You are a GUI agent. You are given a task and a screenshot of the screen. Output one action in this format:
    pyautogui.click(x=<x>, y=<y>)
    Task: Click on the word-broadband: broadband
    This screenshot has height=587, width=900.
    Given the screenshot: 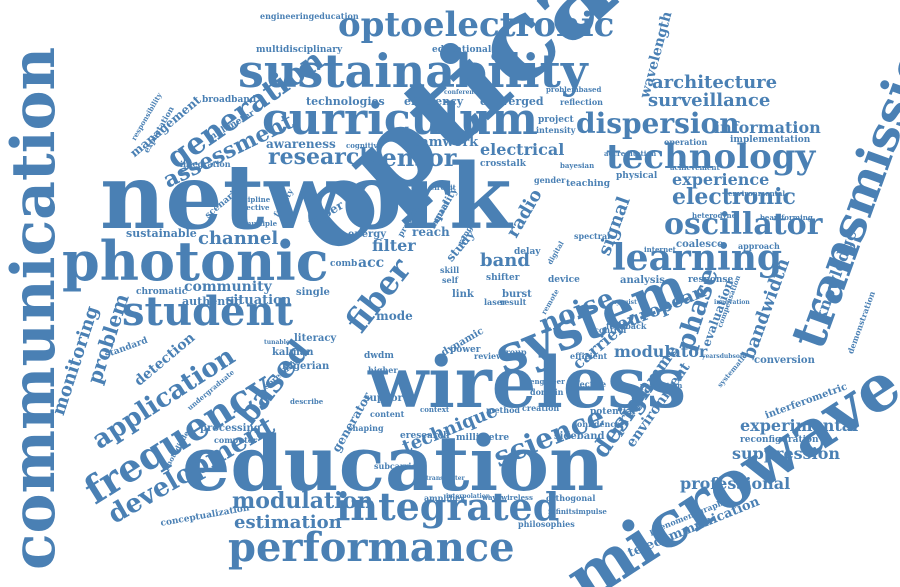 What is the action you would take?
    pyautogui.click(x=229, y=100)
    